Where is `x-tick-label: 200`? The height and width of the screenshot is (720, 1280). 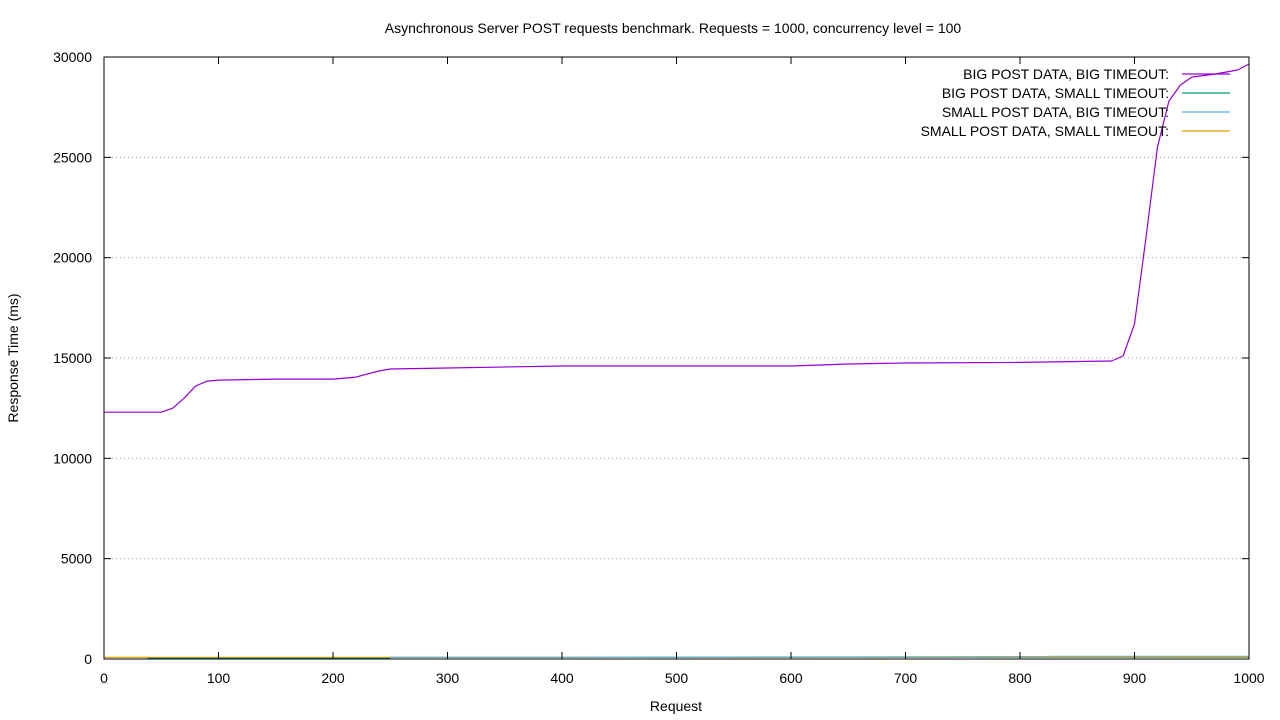
x-tick-label: 200 is located at coordinates (333, 678).